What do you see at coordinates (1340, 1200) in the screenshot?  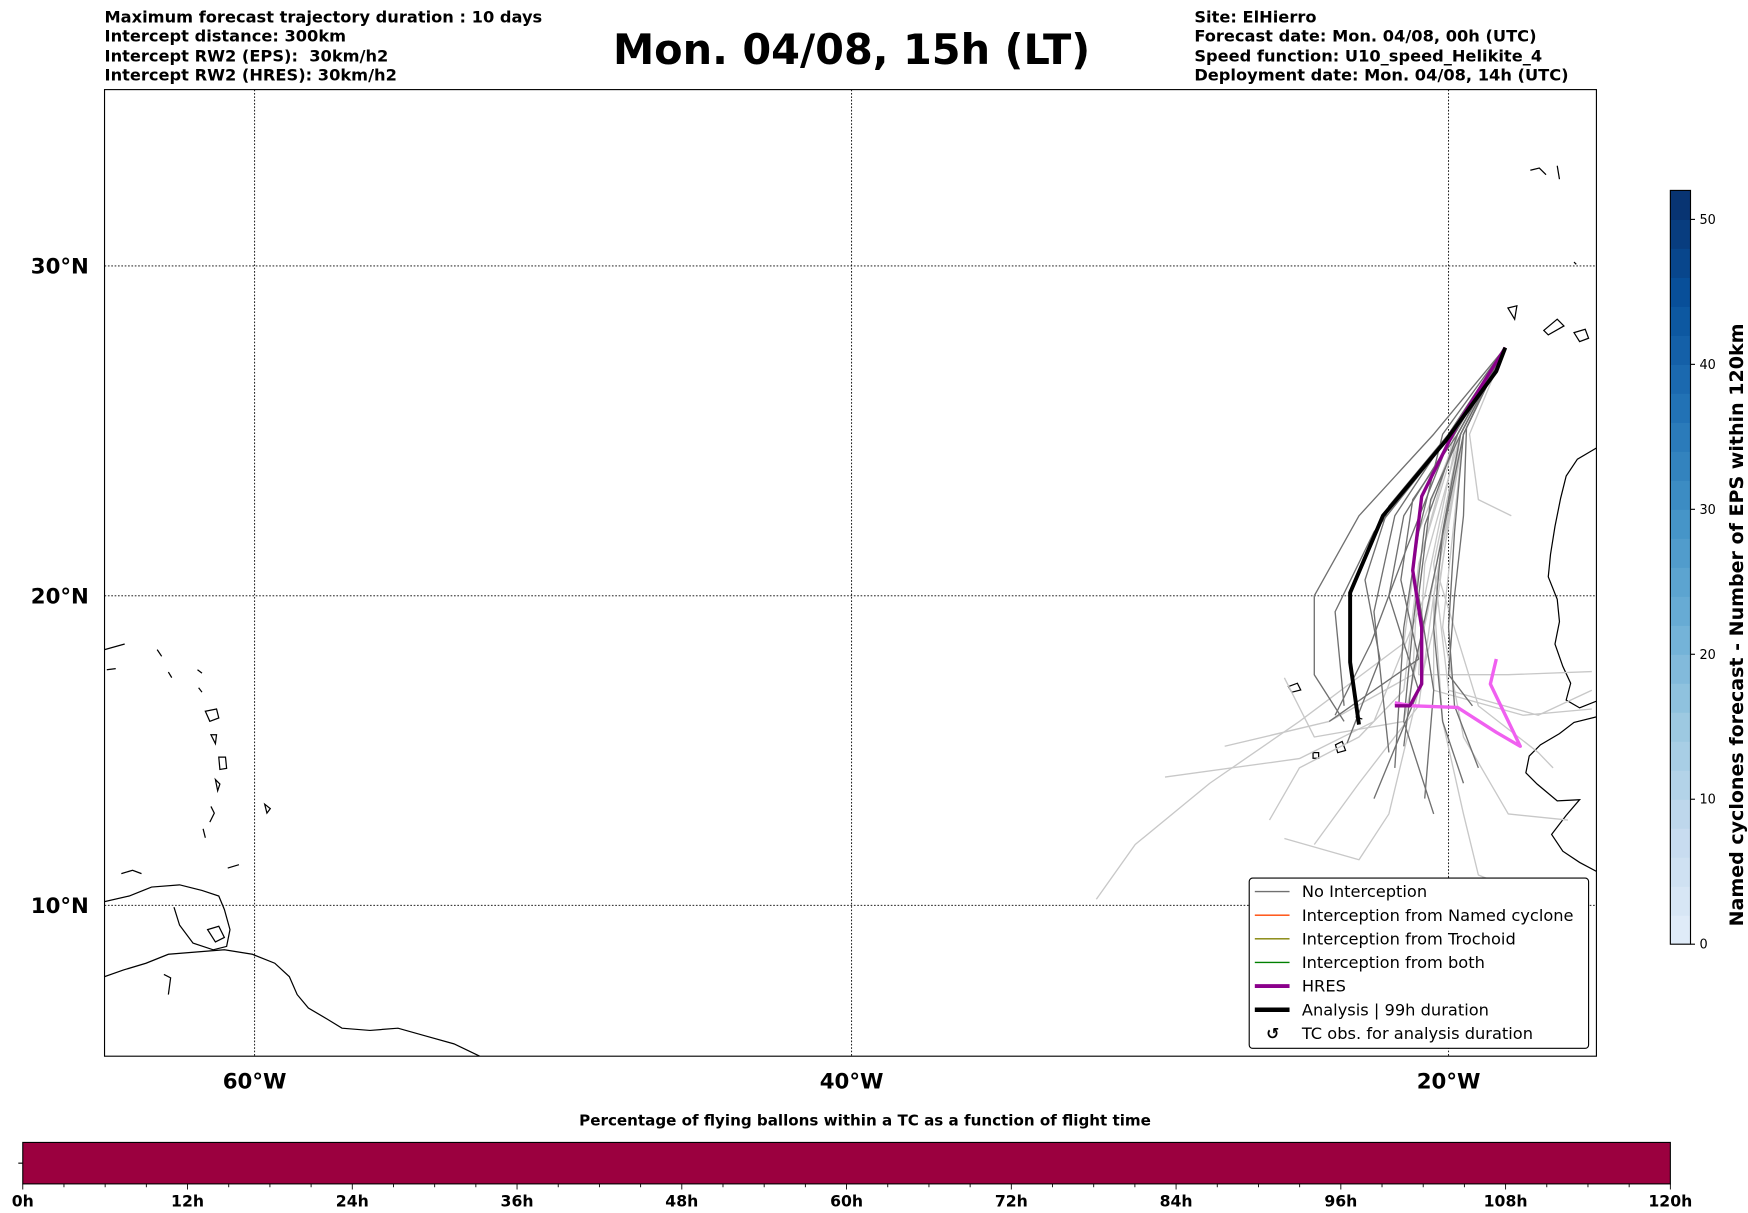 I see `bar-x-tick-label: 96h` at bounding box center [1340, 1200].